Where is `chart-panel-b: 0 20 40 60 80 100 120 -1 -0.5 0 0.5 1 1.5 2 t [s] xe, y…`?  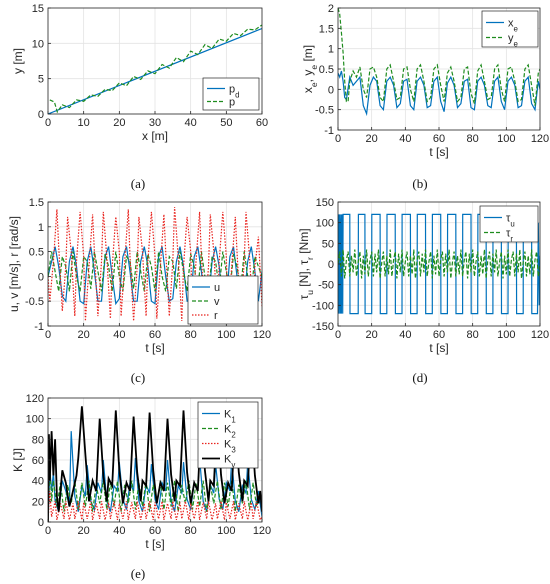
chart-panel-b: 0 20 40 60 80 100 120 -1 -0.5 0 0.5 1 1.5 2 t [s] xe, y… is located at coordinates (425, 97).